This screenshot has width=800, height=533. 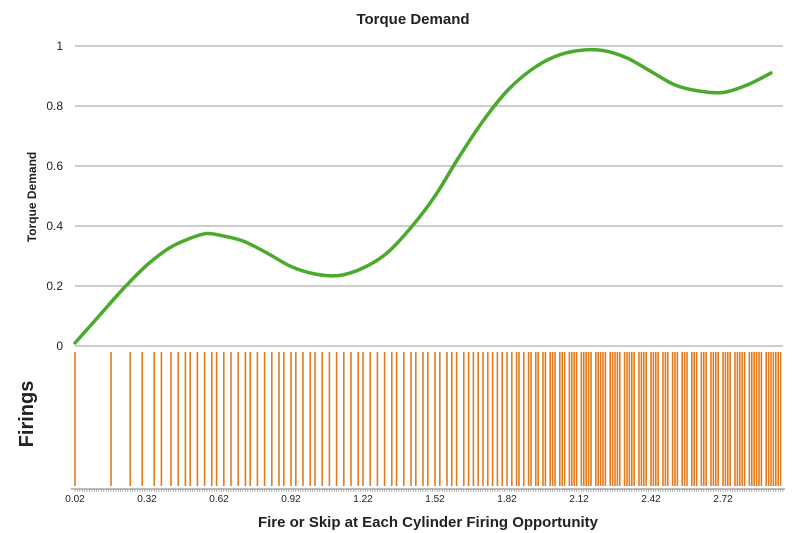 I want to click on x-tick-label: 1.52, so click(x=435, y=499).